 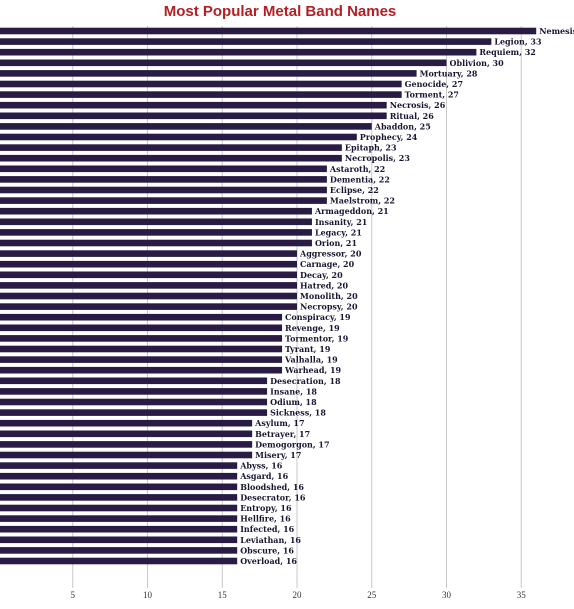 What do you see at coordinates (268, 561) in the screenshot?
I see `data-label-overload: Overload, 16` at bounding box center [268, 561].